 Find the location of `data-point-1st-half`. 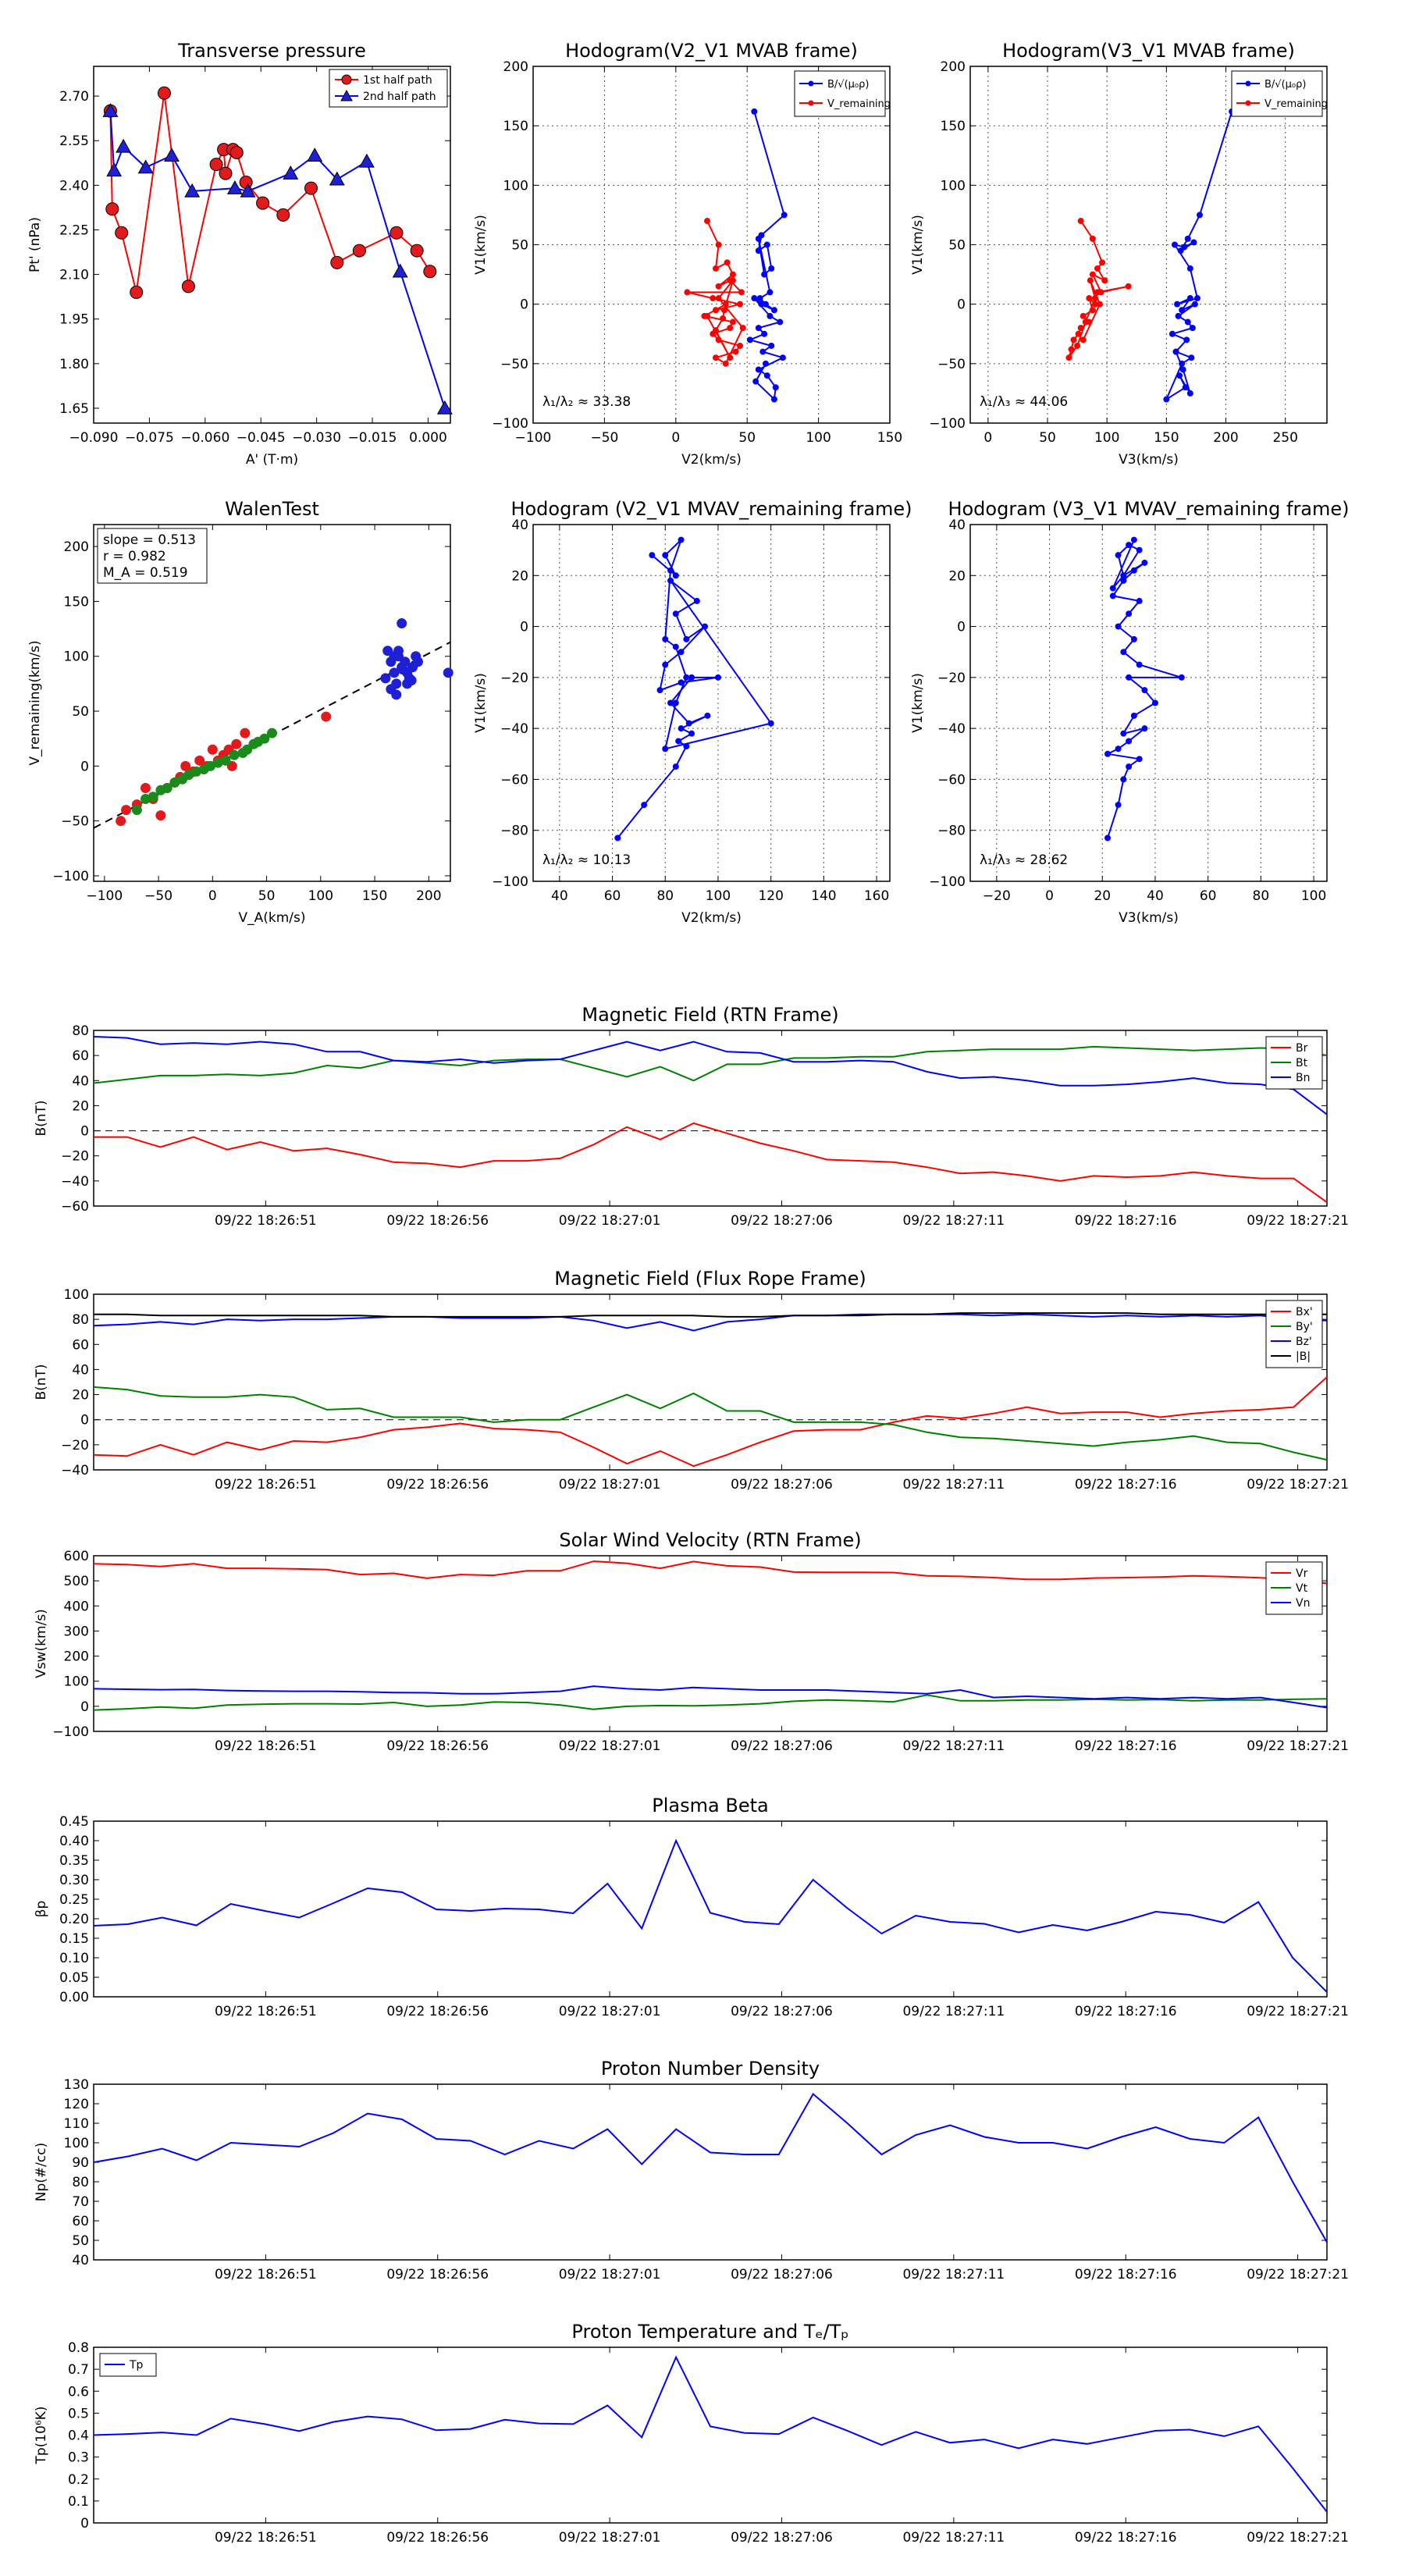

data-point-1st-half is located at coordinates (396, 233).